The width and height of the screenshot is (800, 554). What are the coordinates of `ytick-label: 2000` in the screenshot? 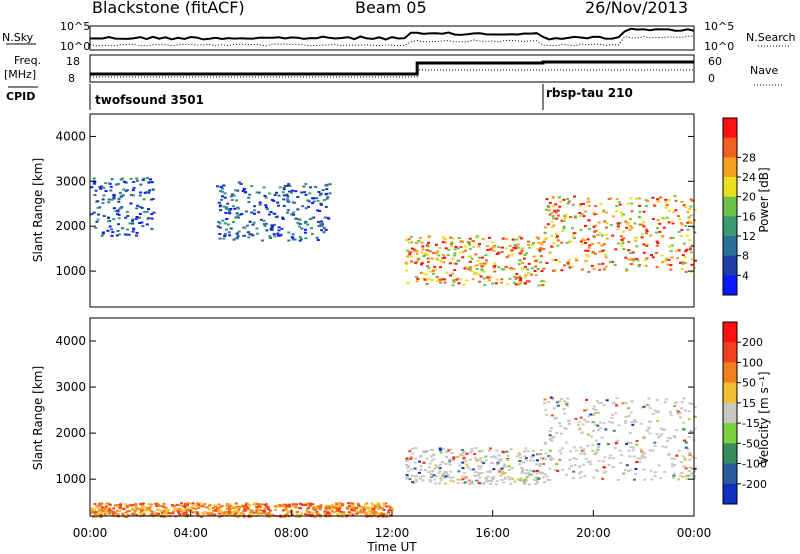 It's located at (70, 433).